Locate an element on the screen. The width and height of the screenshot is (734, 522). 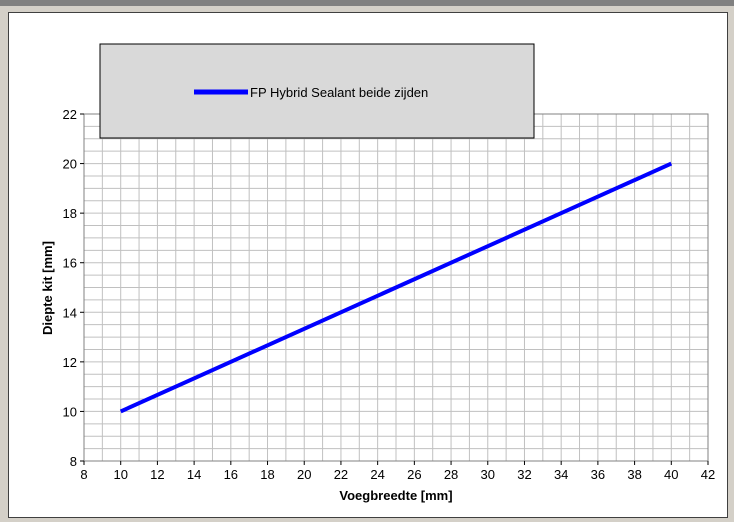
x-tick-label: 24 is located at coordinates (377, 474).